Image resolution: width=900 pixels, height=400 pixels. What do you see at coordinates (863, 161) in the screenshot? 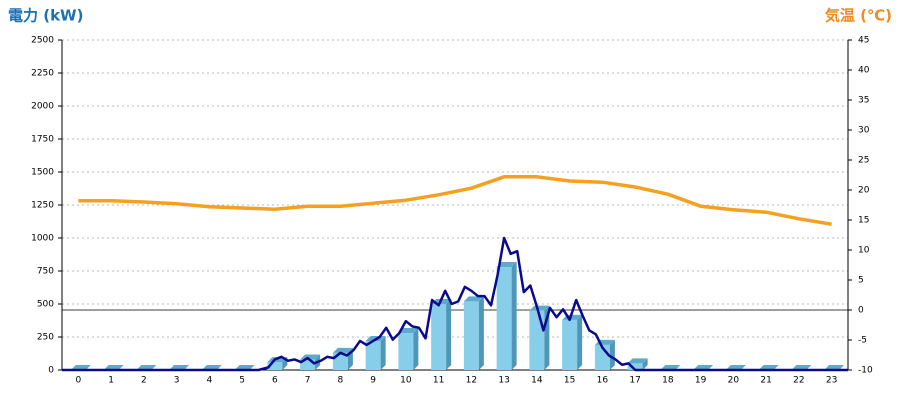
I see `y2-tick-label: 25` at bounding box center [863, 161].